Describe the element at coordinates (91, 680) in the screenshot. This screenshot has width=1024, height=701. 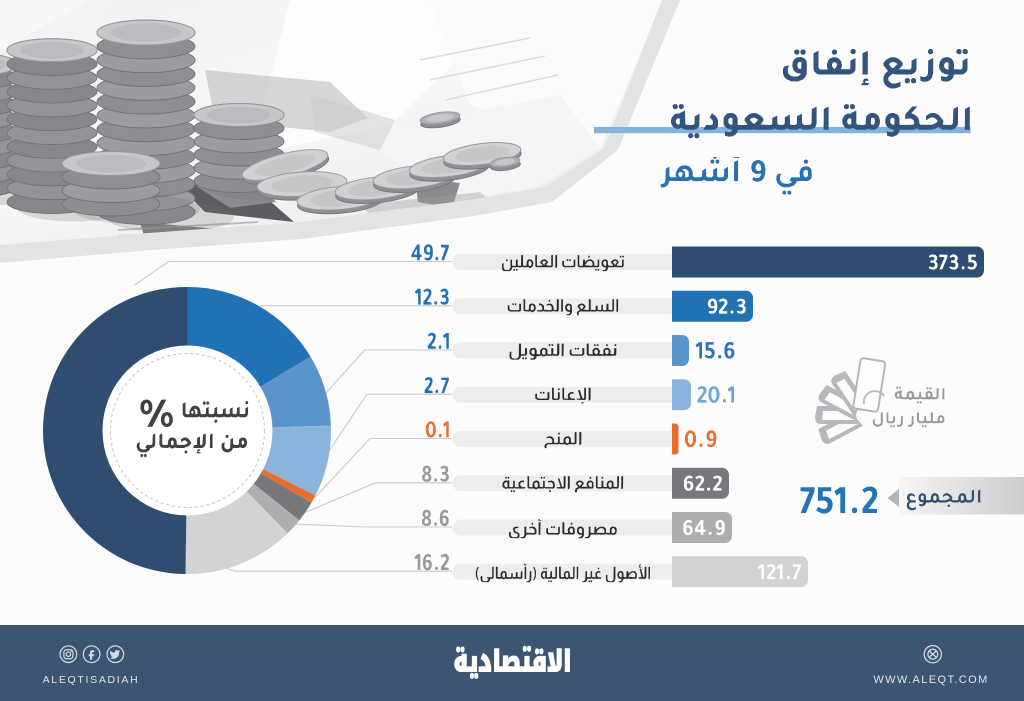
I see `svg-text: ALEQTISADIAH` at that location.